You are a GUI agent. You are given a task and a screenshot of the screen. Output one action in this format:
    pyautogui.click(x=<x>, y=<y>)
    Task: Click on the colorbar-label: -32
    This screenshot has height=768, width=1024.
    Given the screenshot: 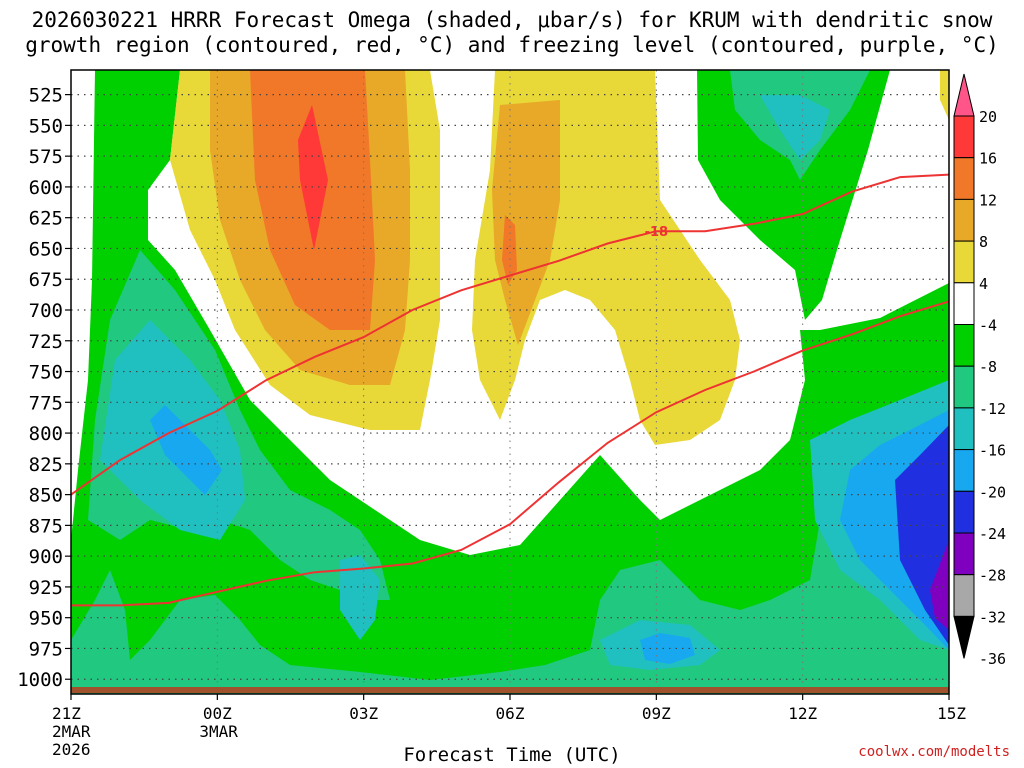 What is the action you would take?
    pyautogui.click(x=992, y=617)
    